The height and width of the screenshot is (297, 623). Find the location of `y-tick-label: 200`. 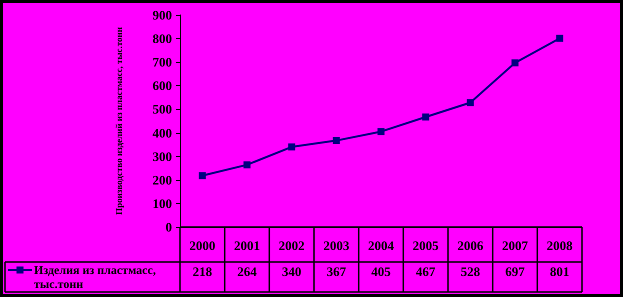

y-tick-label: 200 is located at coordinates (162, 180).